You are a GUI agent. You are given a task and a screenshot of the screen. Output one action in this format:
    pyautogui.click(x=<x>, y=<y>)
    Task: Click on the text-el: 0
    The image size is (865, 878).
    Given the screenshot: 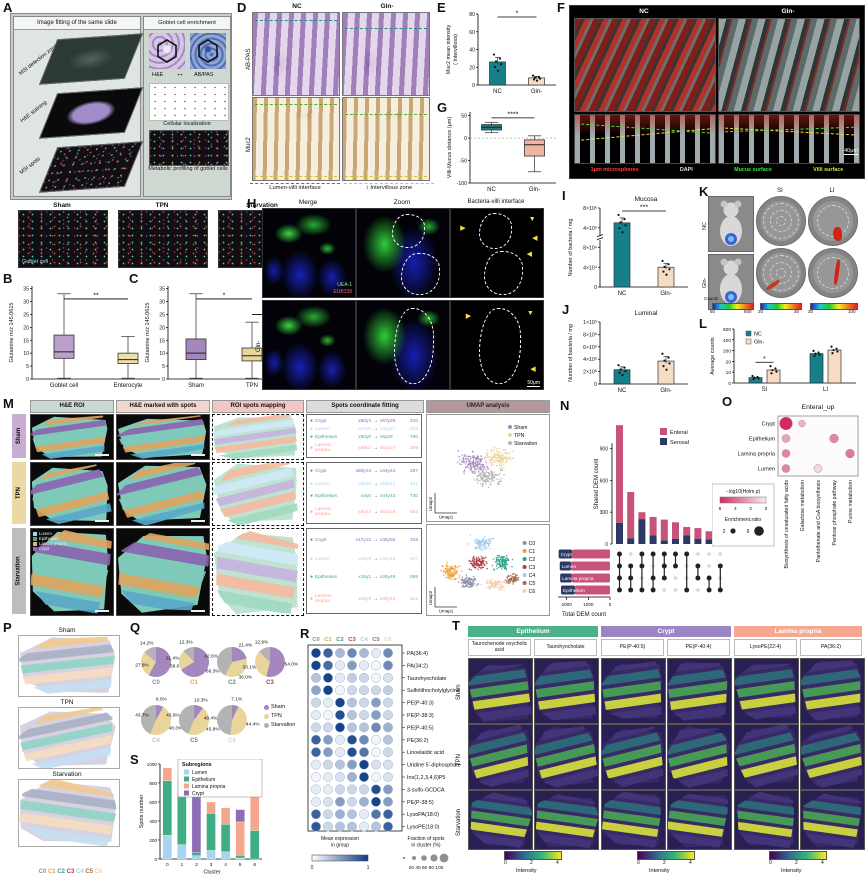 What is the action you would take?
    pyautogui.click(x=729, y=384)
    